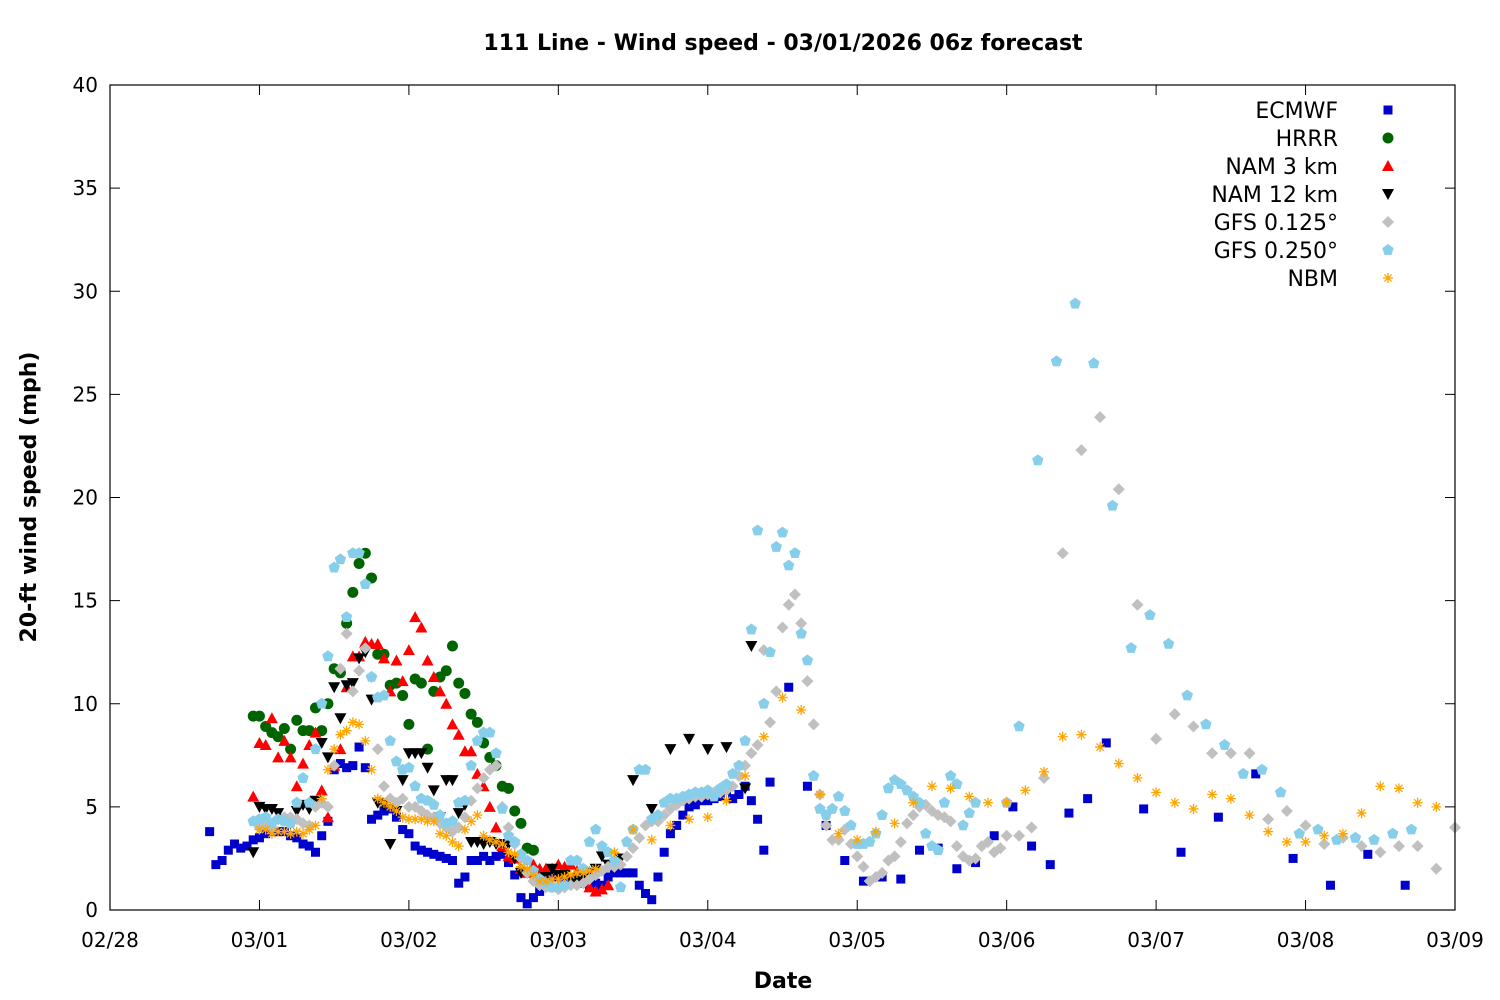 The image size is (1500, 1000). I want to click on y-tick-label: 0, so click(91, 910).